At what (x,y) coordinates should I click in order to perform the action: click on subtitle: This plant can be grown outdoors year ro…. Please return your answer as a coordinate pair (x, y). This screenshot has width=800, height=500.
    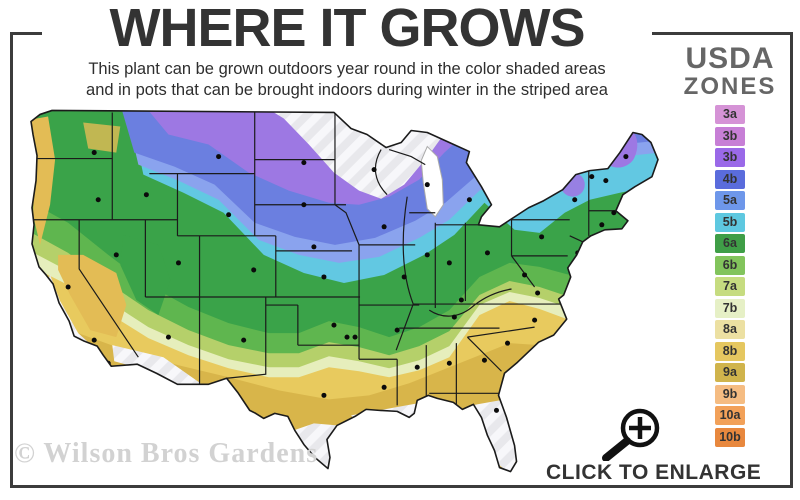
    Looking at the image, I should click on (347, 81).